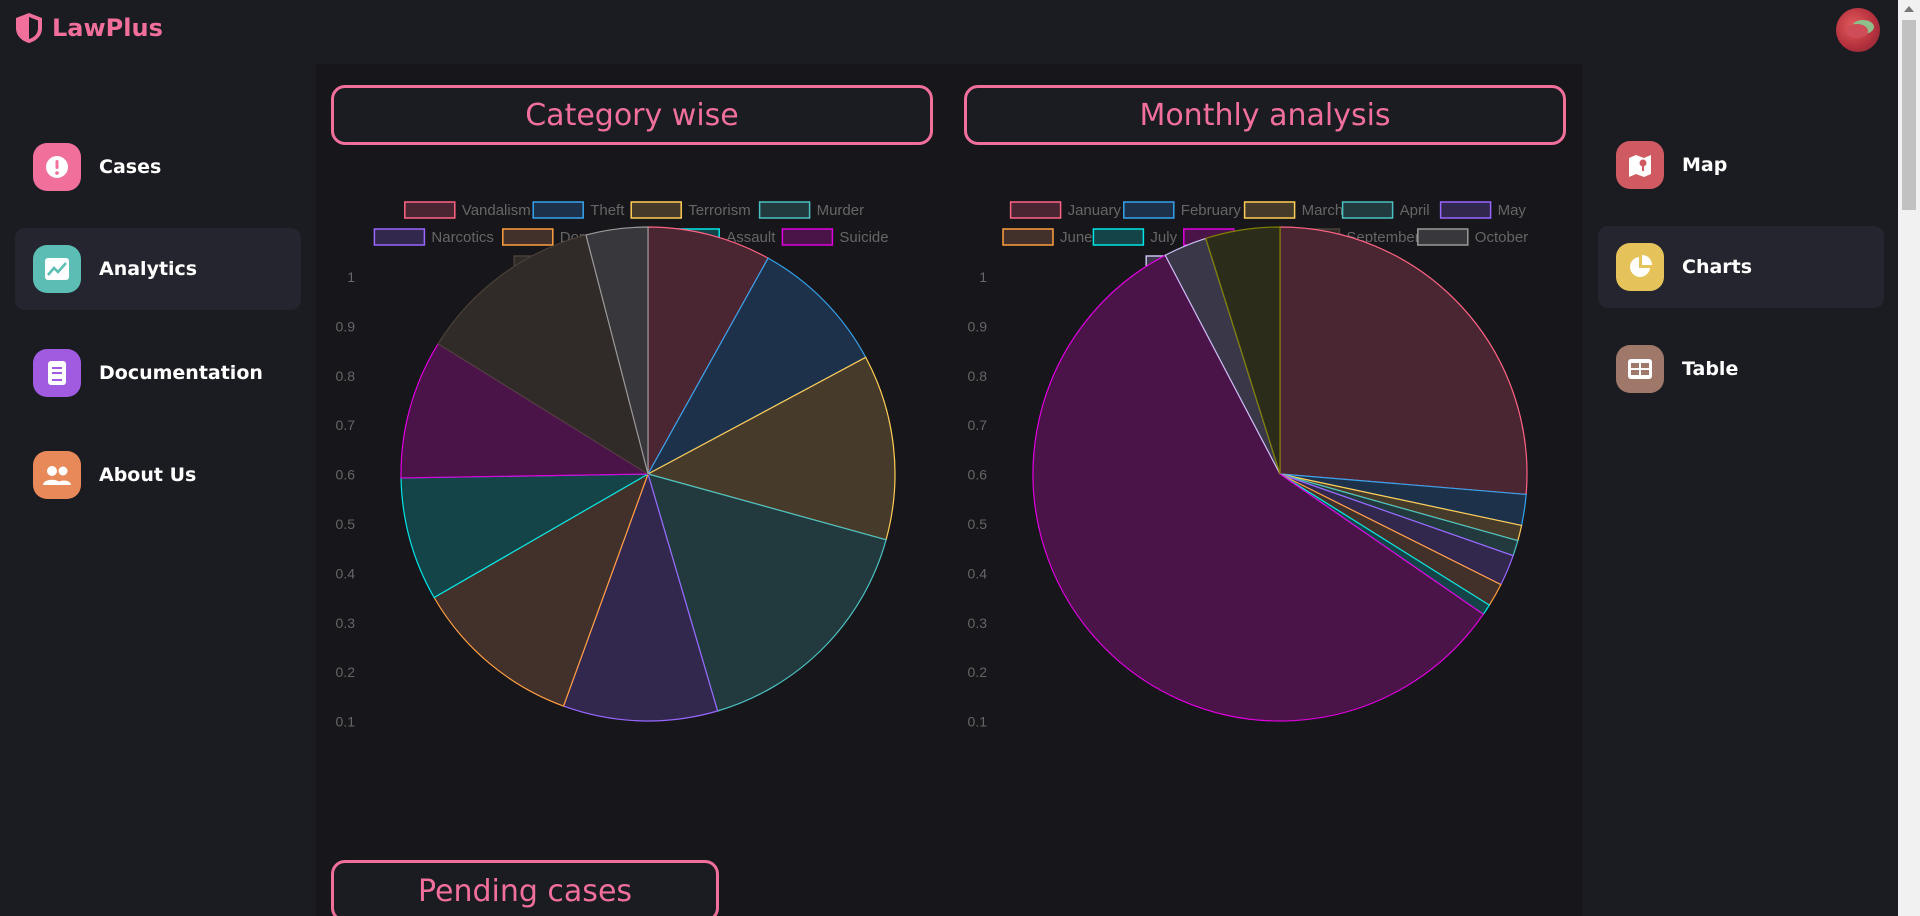  Describe the element at coordinates (1472, 237) in the screenshot. I see `legend-item: October` at that location.